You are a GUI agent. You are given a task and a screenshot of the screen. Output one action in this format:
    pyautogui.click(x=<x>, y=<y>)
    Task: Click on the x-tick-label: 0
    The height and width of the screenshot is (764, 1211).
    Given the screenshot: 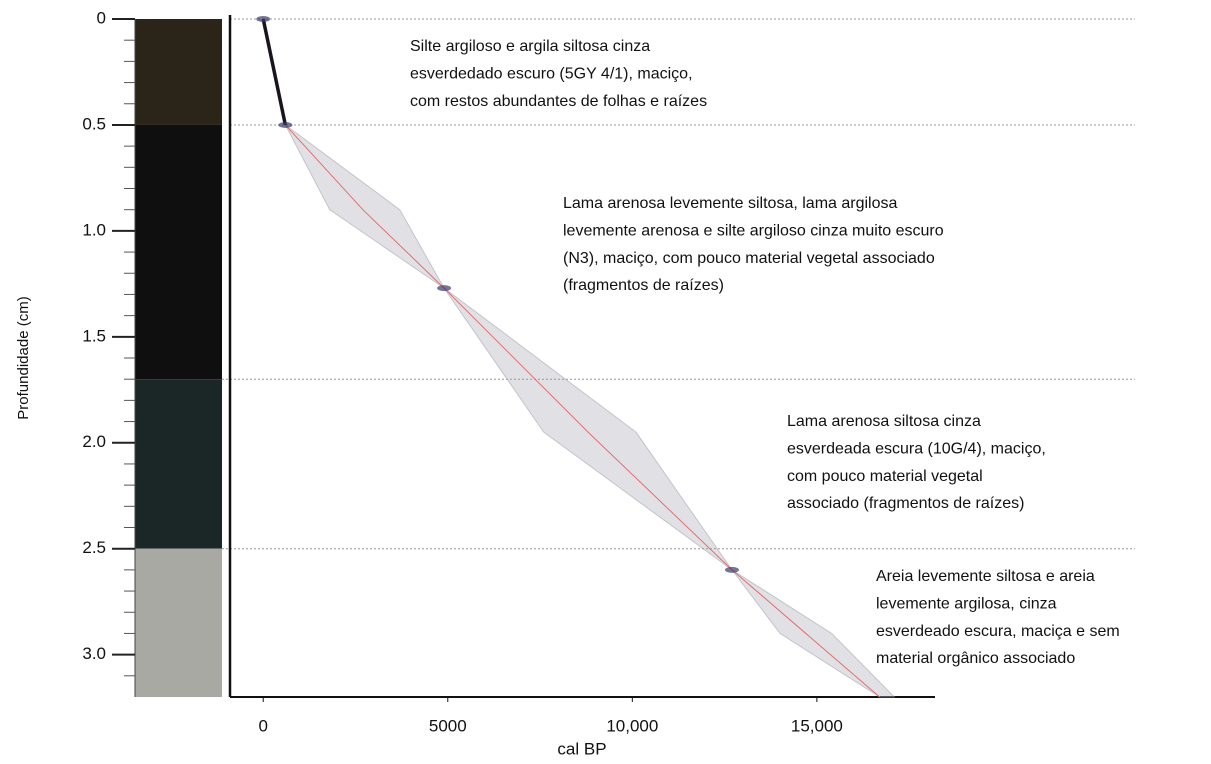 What is the action you would take?
    pyautogui.click(x=262, y=725)
    